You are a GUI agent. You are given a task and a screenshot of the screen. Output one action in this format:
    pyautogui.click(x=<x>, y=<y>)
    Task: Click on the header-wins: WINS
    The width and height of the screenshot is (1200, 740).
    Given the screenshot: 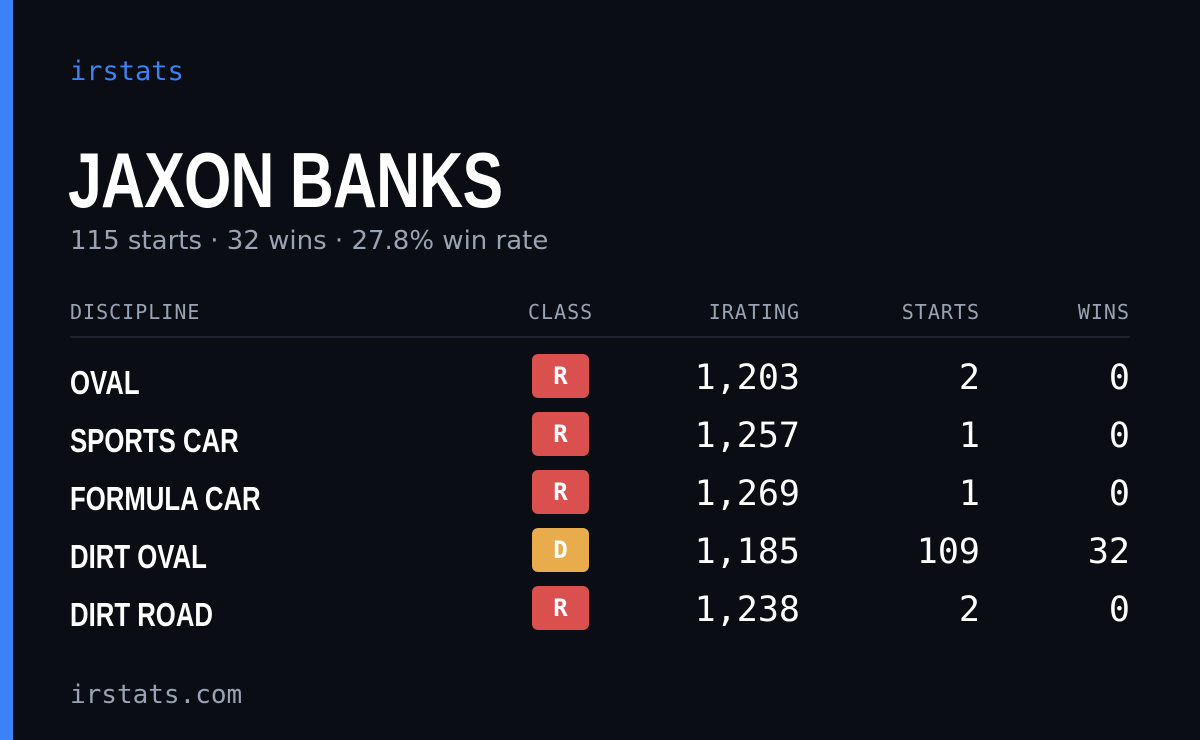 What is the action you would take?
    pyautogui.click(x=1103, y=312)
    